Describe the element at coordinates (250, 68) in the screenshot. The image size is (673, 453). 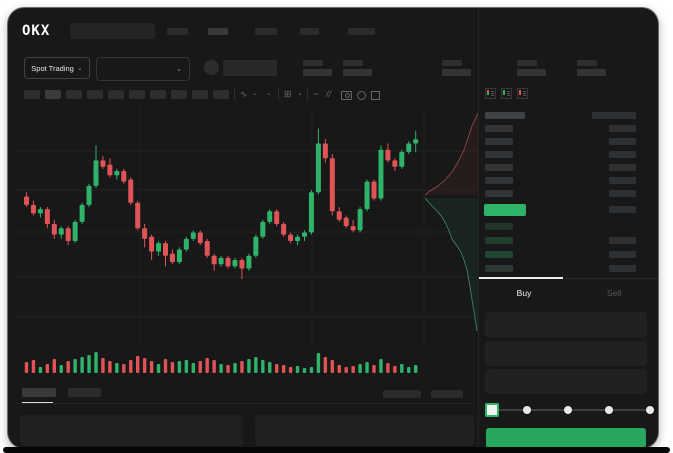
I see `pair-name-placeholder` at that location.